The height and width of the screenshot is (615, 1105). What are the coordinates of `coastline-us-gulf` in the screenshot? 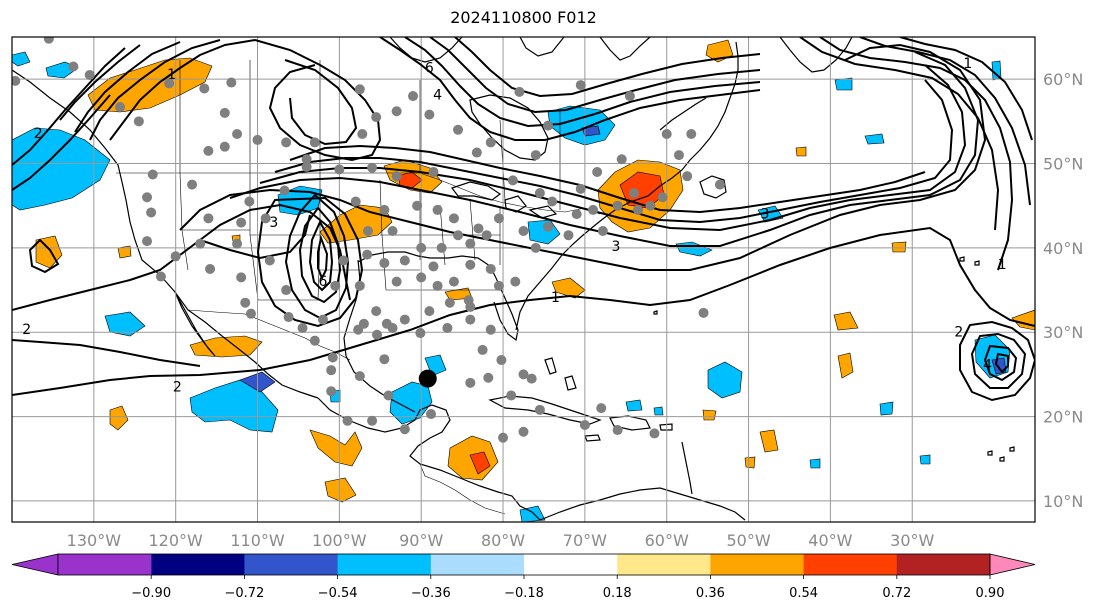 It's located at (438, 296).